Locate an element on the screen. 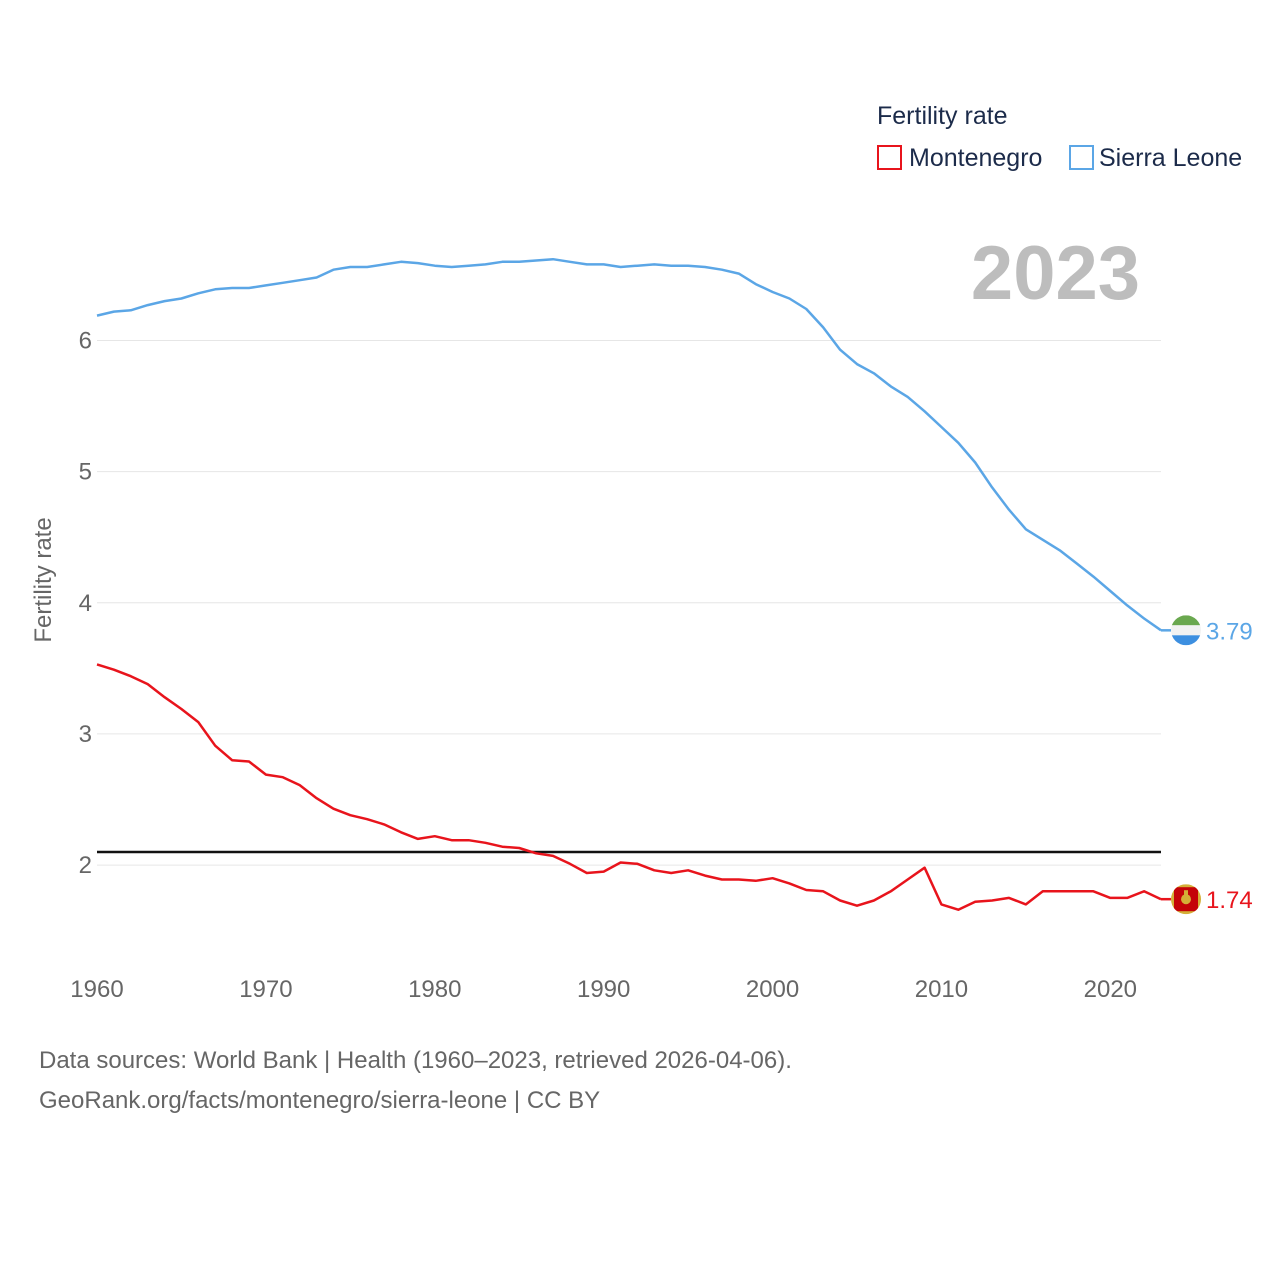  x-tick-label: 1970 is located at coordinates (265, 989).